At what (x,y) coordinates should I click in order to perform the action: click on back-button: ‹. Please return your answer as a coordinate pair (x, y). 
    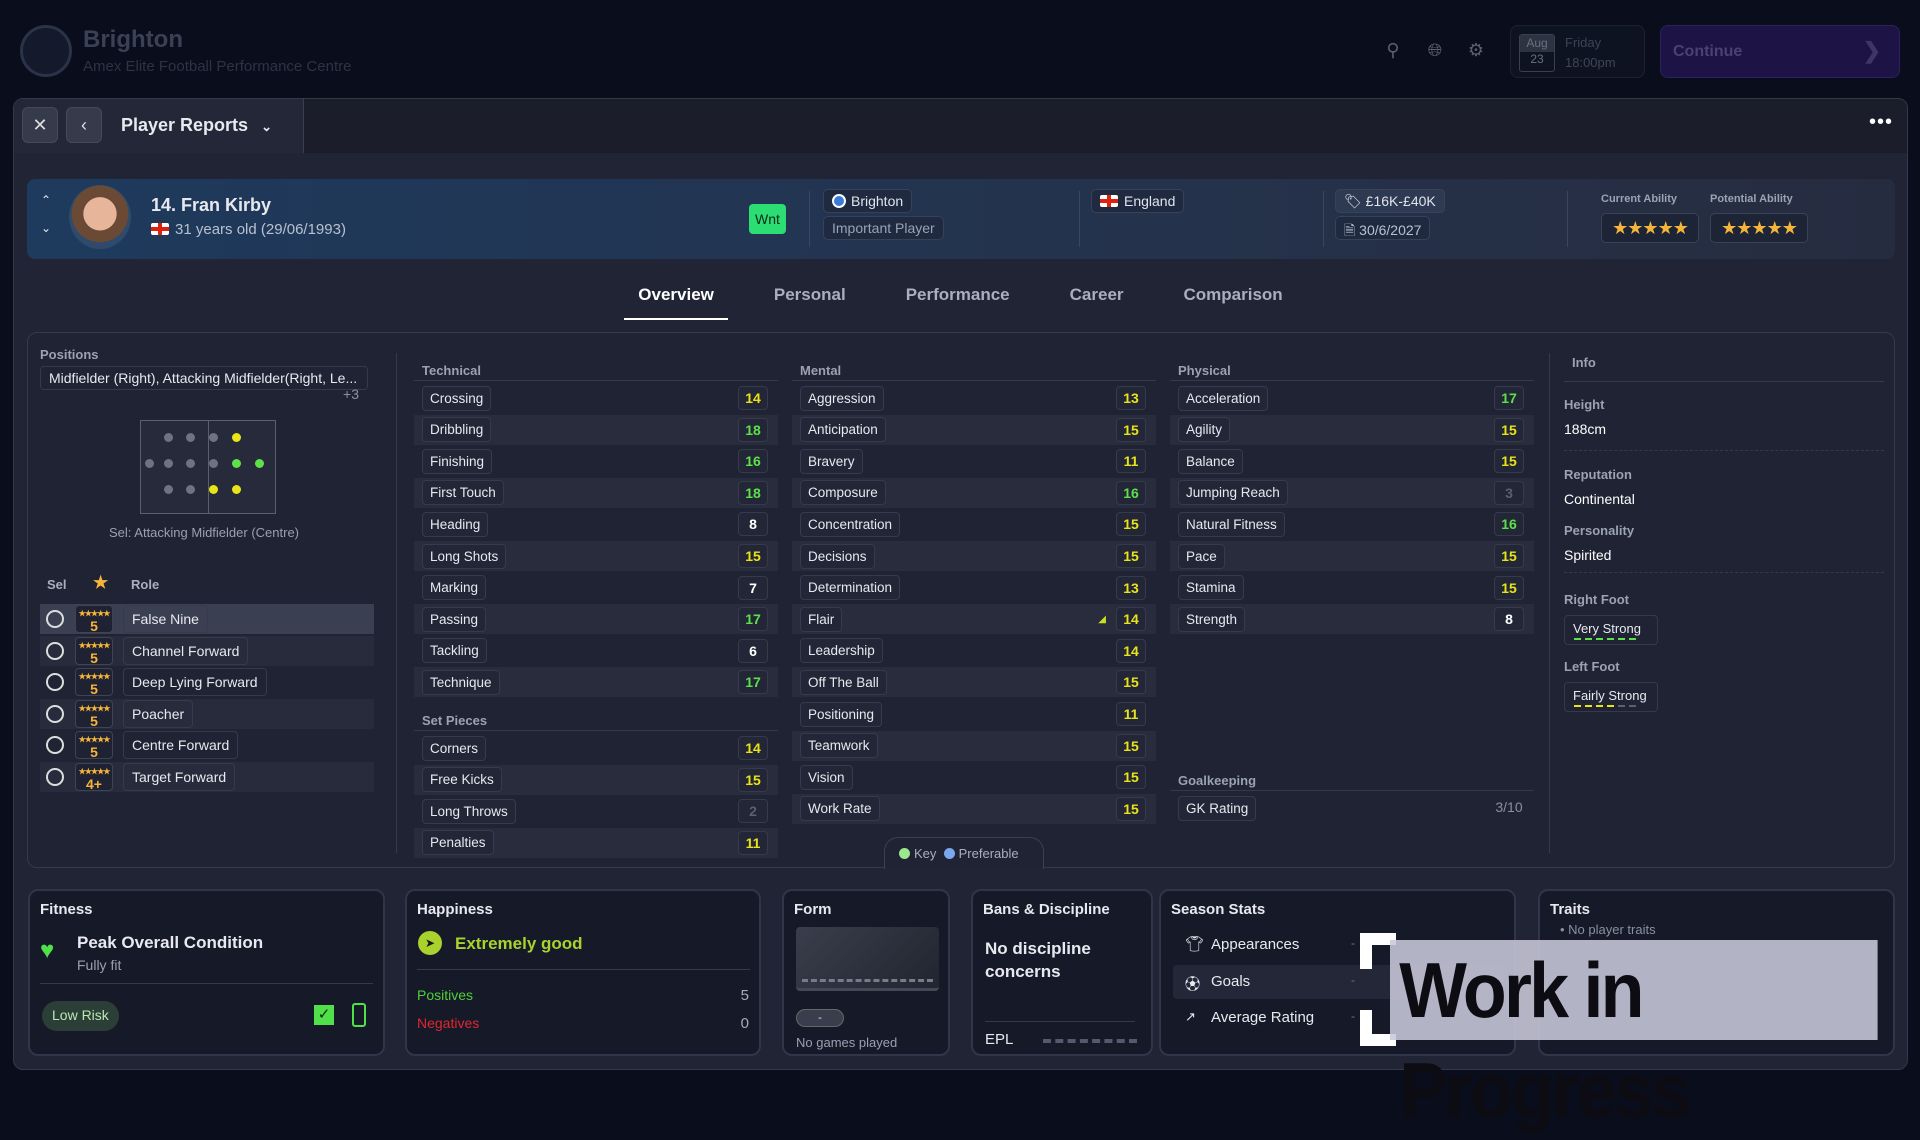
    Looking at the image, I should click on (84, 125).